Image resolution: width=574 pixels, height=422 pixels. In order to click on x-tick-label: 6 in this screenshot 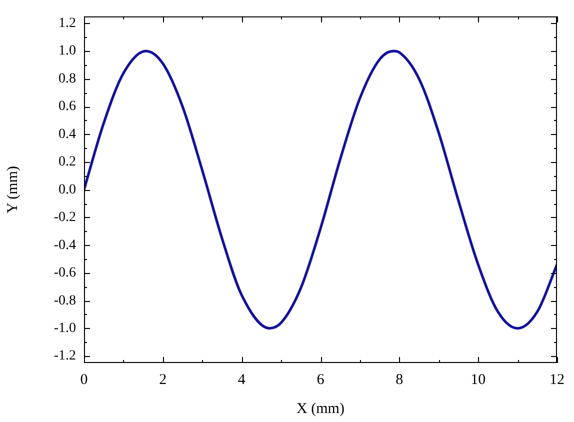, I will do `click(320, 380)`.